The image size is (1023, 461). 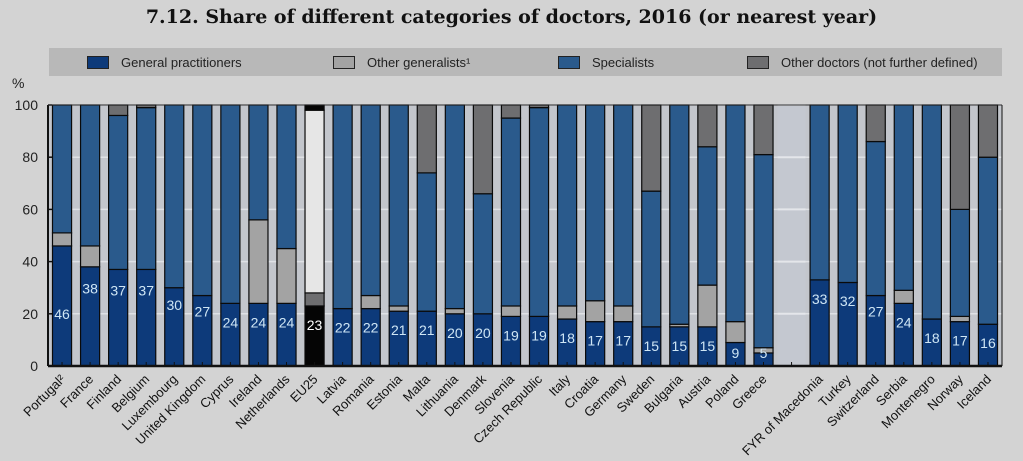 I want to click on legend-label: General practitioners, so click(x=181, y=62).